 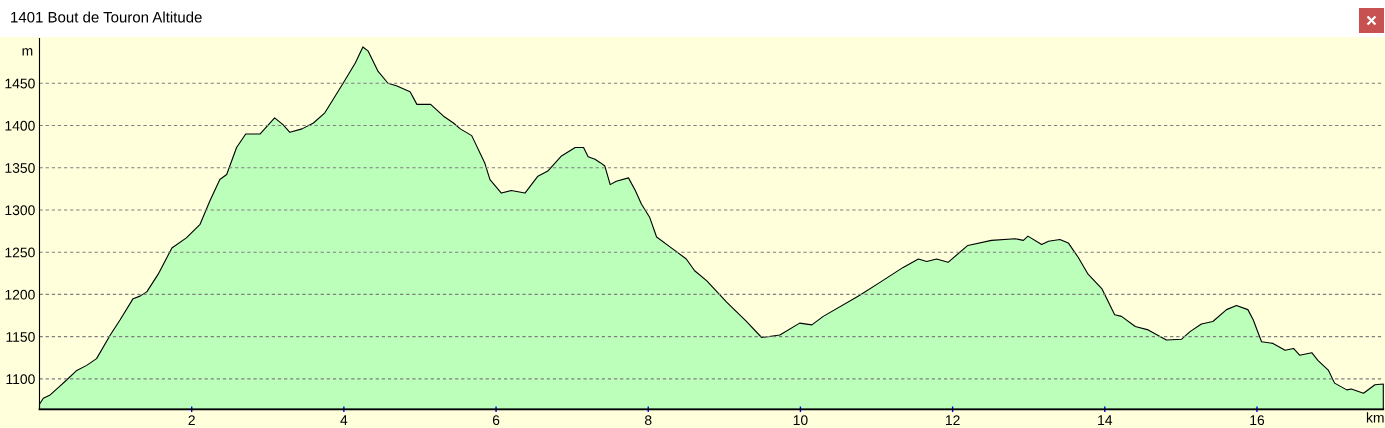 What do you see at coordinates (106, 17) in the screenshot?
I see `chart-title: 1401 Bout de Touron Altitude` at bounding box center [106, 17].